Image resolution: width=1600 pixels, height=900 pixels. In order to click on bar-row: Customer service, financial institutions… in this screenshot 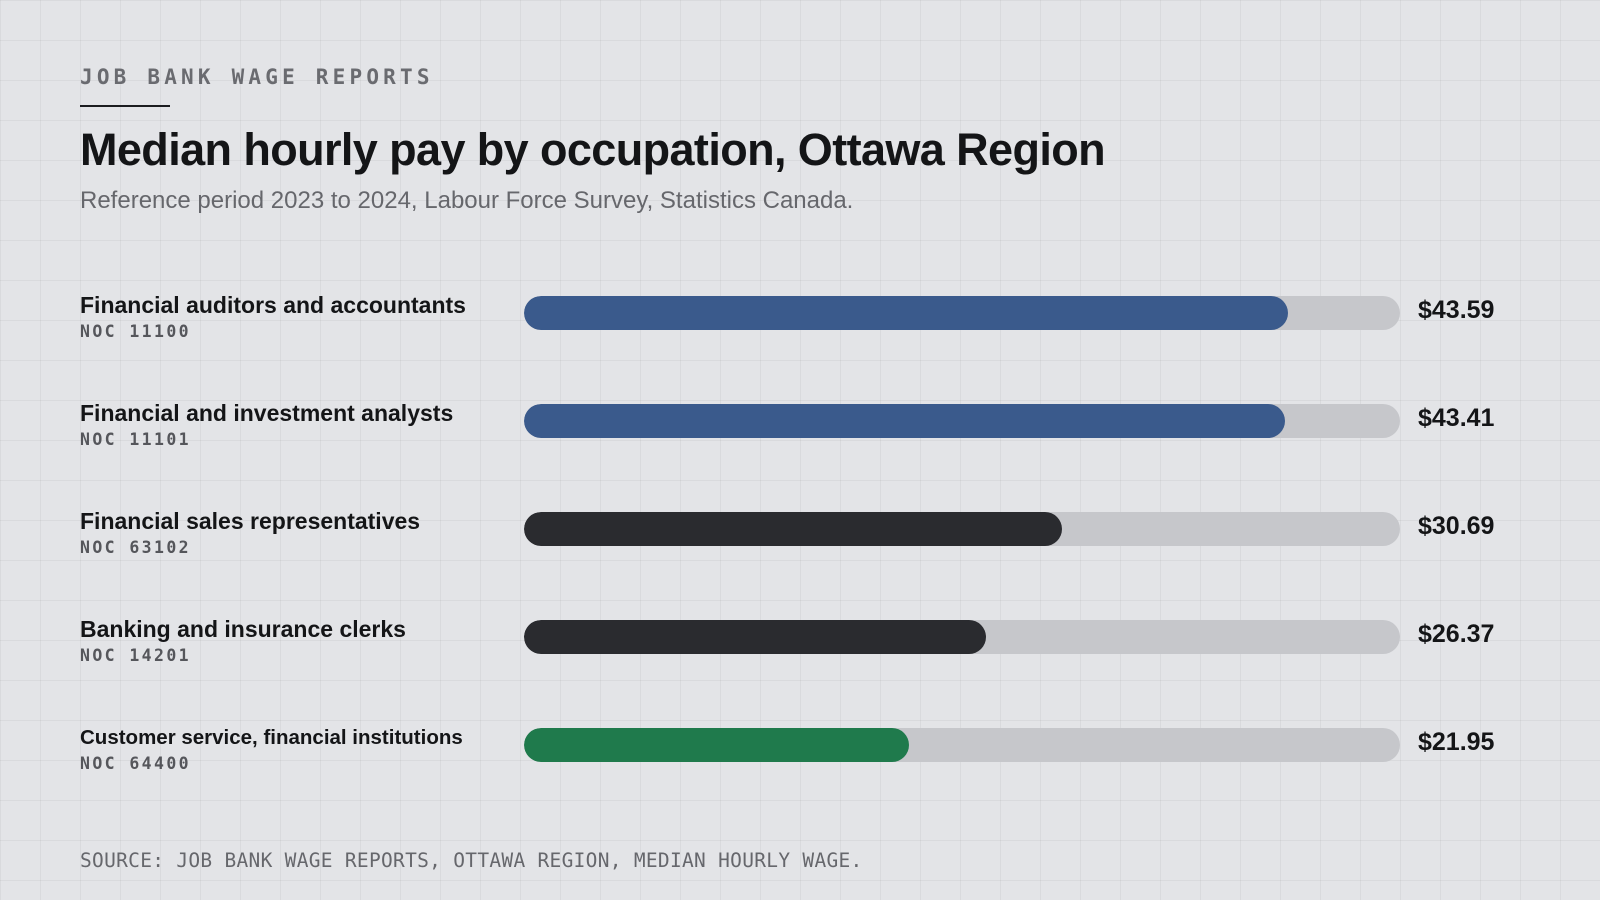, I will do `click(800, 759)`.